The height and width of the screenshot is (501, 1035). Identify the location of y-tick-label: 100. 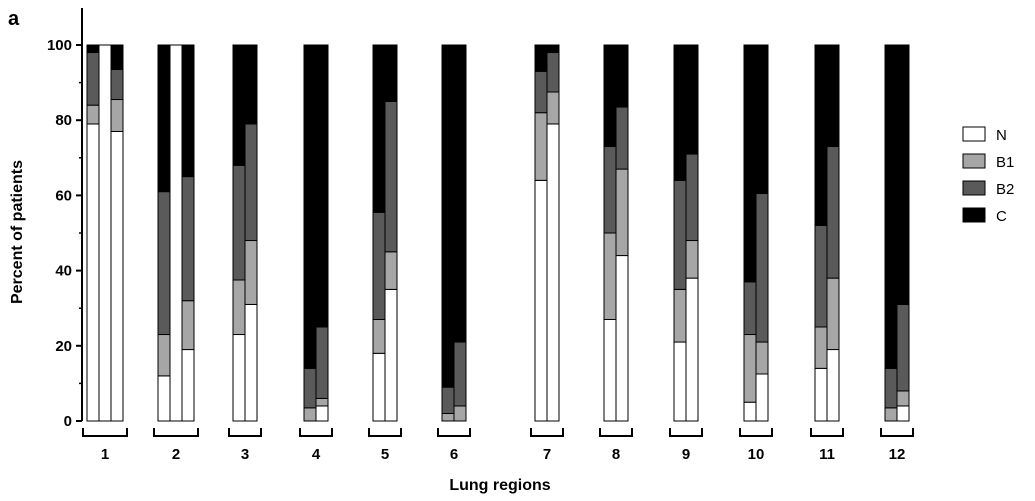
(59, 45).